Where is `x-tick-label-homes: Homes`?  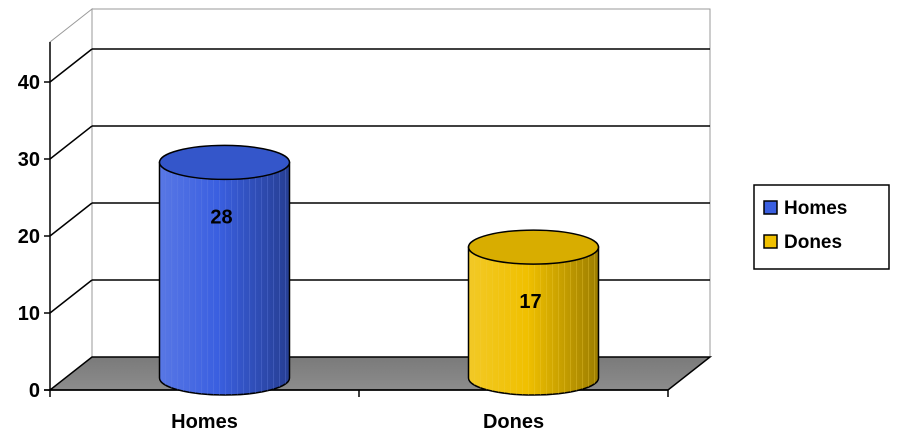
x-tick-label-homes: Homes is located at coordinates (204, 422).